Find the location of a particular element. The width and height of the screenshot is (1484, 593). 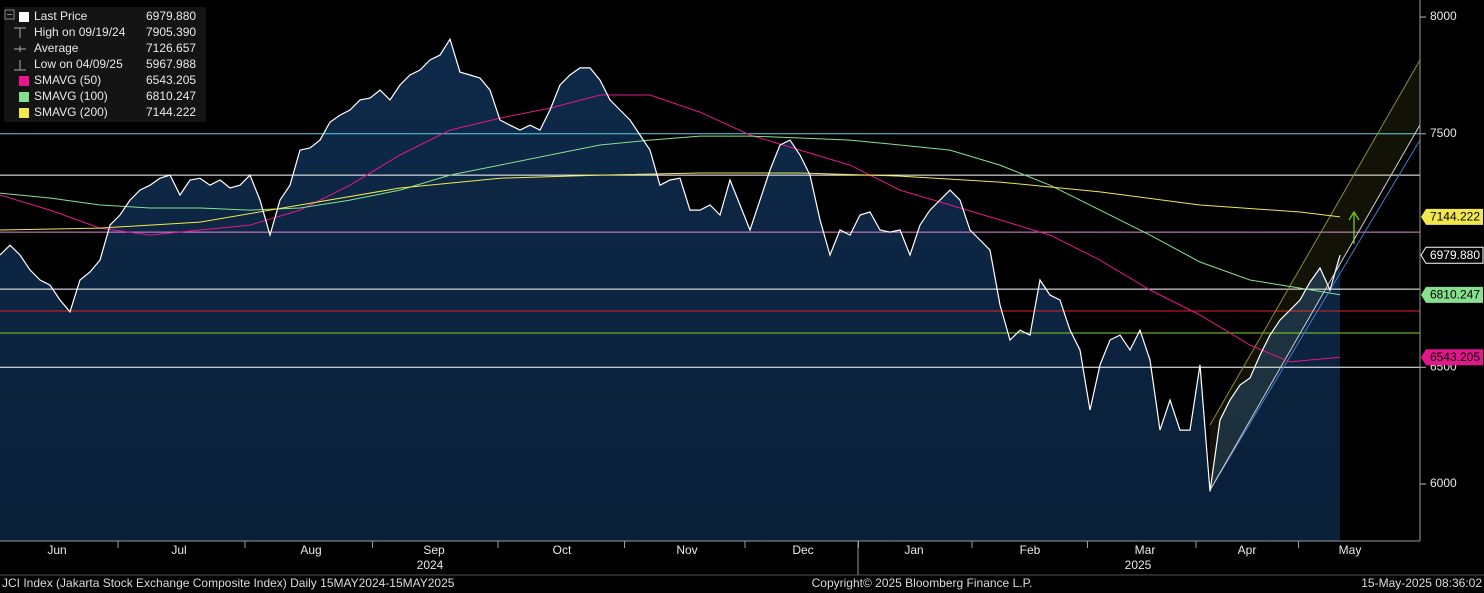

y-tick-label: 7500 is located at coordinates (1443, 133).